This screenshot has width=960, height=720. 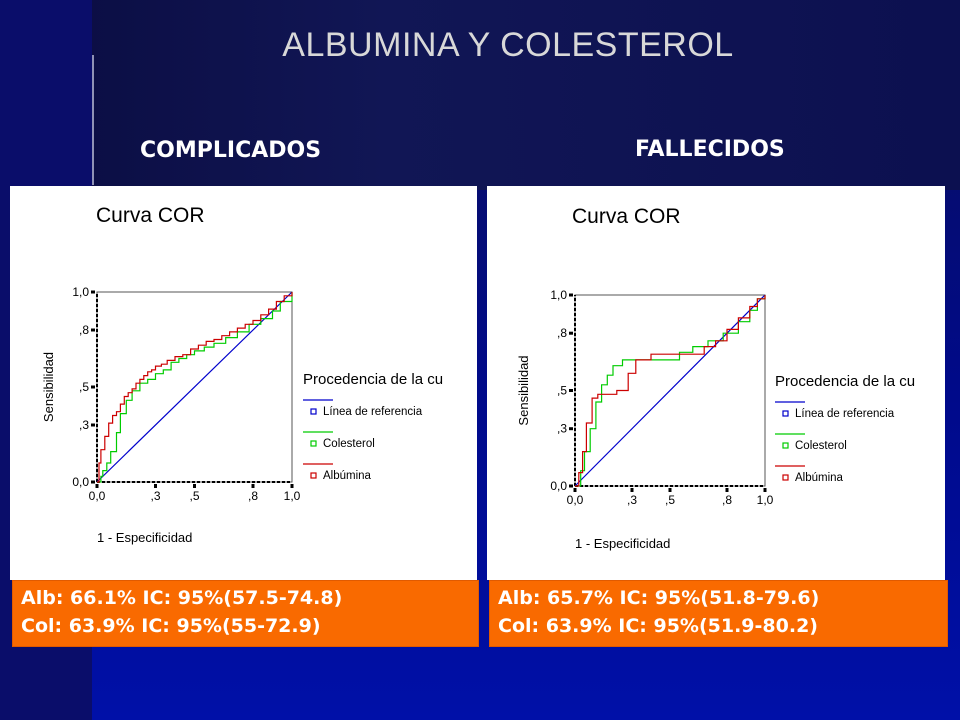 What do you see at coordinates (231, 150) in the screenshot?
I see `heading-complicados: COMPLICADOS` at bounding box center [231, 150].